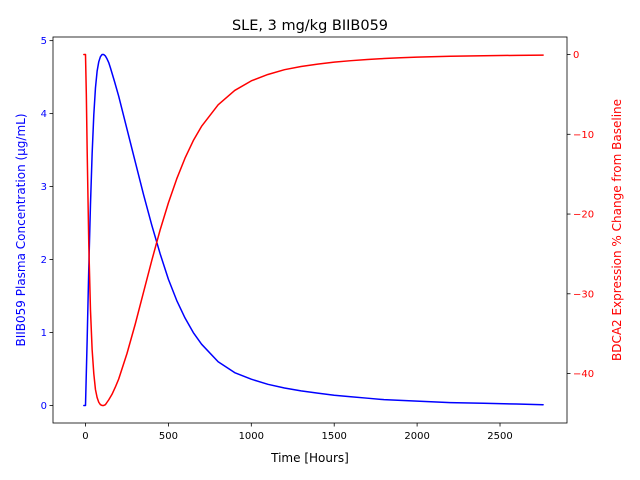 This screenshot has width=640, height=480. Describe the element at coordinates (44, 187) in the screenshot. I see `left-tick-label: 3` at that location.